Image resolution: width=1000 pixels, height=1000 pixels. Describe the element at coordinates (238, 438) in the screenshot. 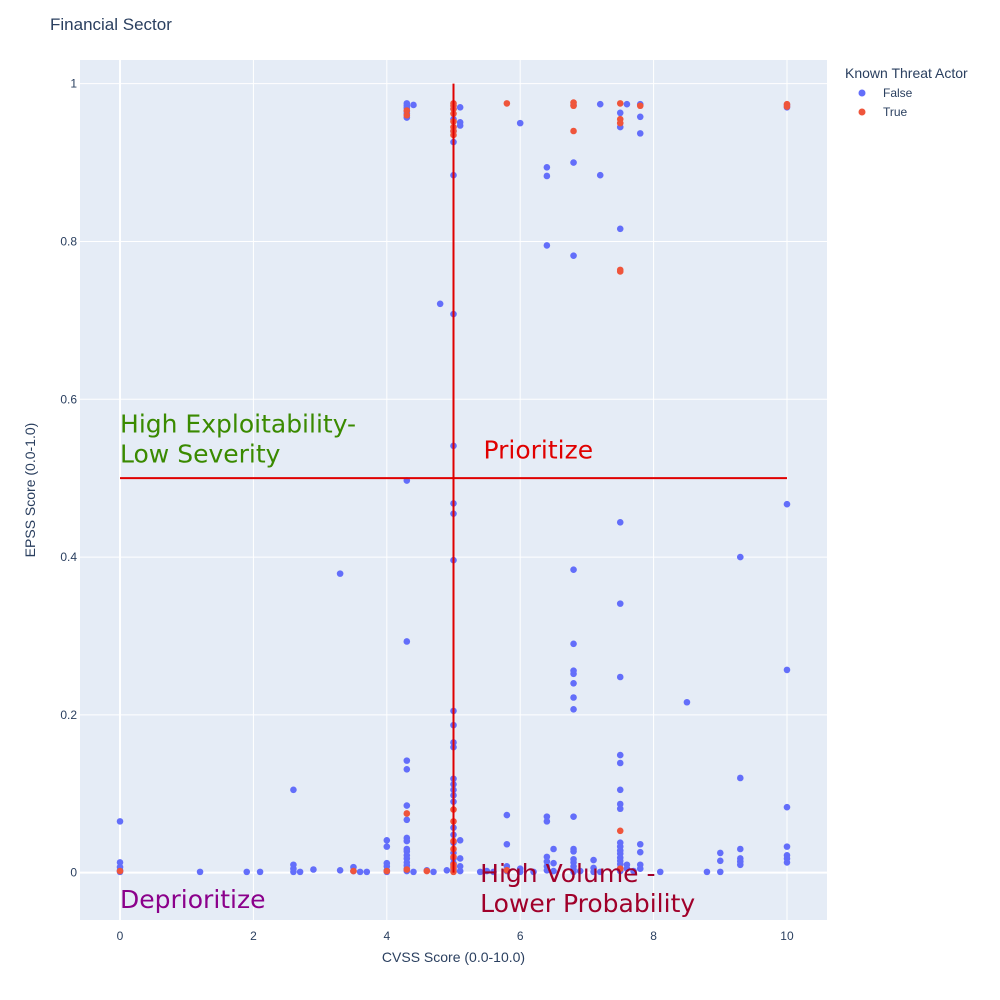

I see `annotation-high-exploitability: High Exploitability-Low Severity` at that location.